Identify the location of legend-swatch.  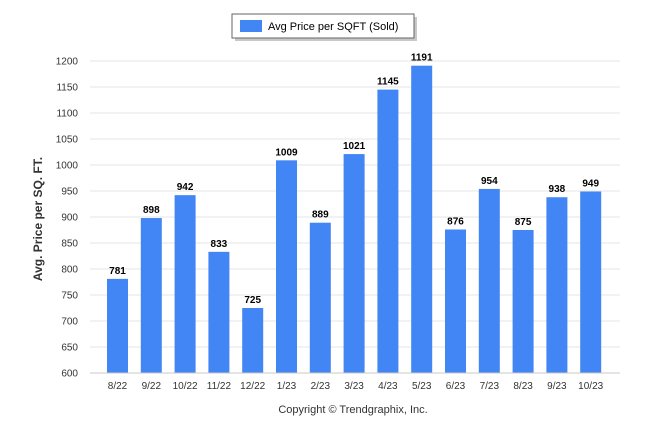
(251, 26).